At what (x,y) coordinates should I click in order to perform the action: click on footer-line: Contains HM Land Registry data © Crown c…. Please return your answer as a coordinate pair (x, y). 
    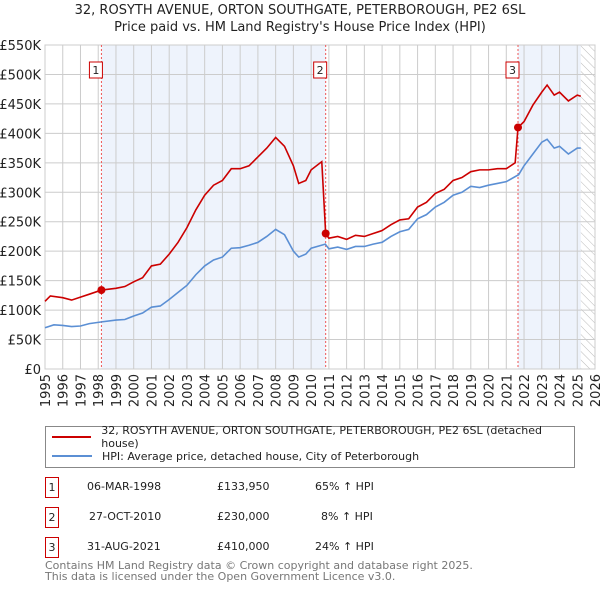
    Looking at the image, I should click on (259, 565).